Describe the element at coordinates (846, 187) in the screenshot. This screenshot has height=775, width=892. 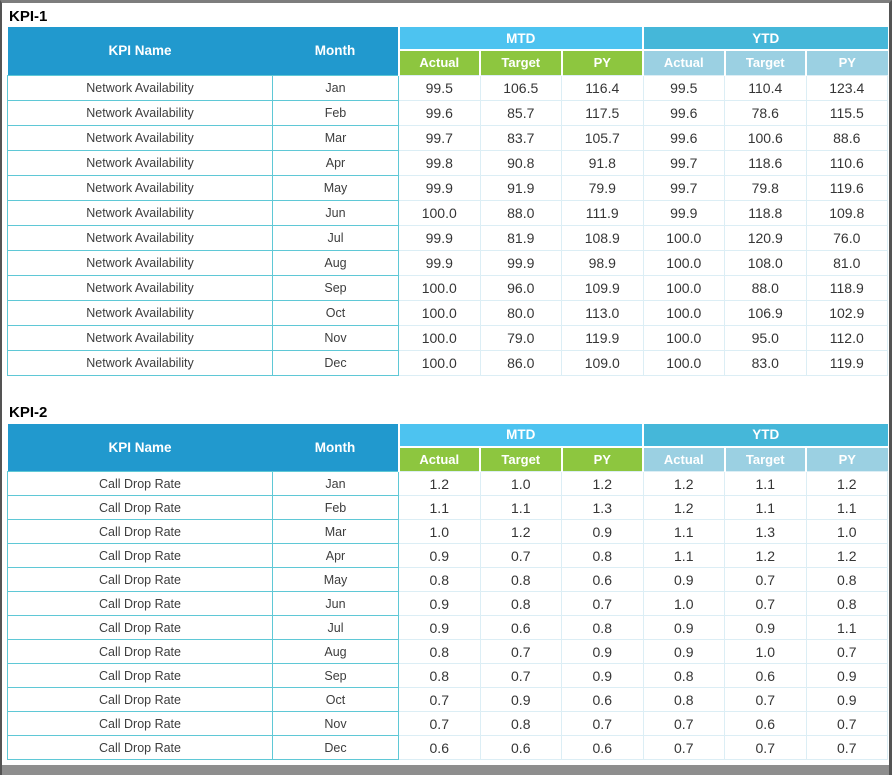
I see `value-cell: 119.6` at that location.